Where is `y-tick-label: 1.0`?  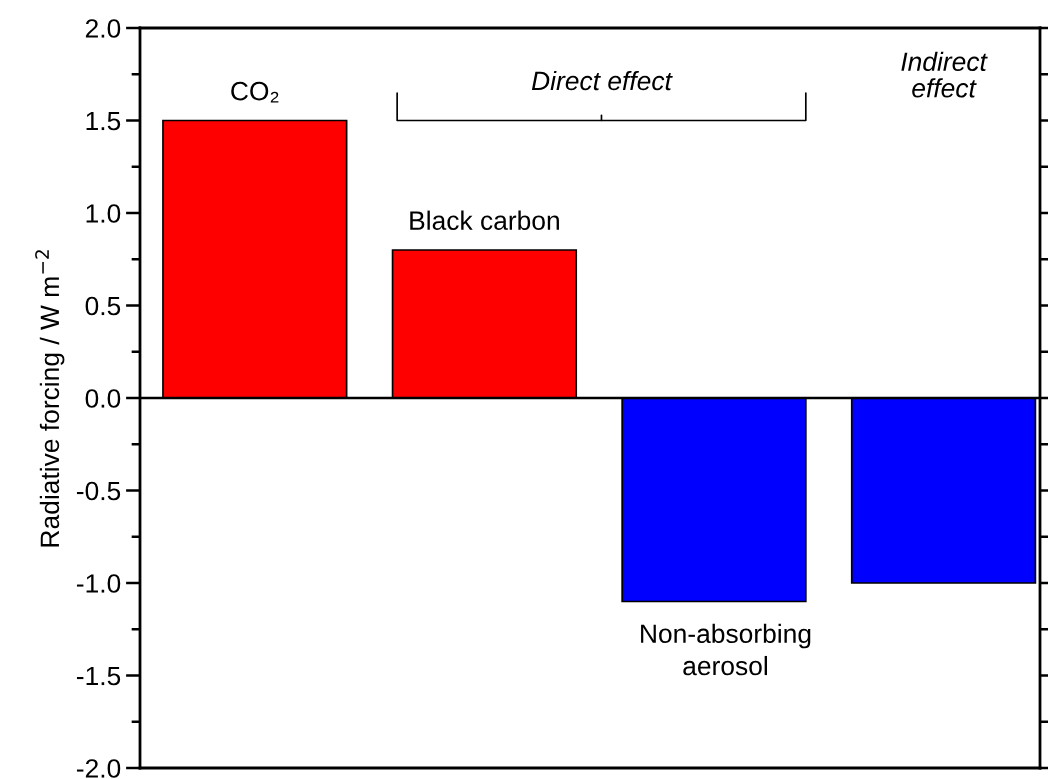 y-tick-label: 1.0 is located at coordinates (103, 213).